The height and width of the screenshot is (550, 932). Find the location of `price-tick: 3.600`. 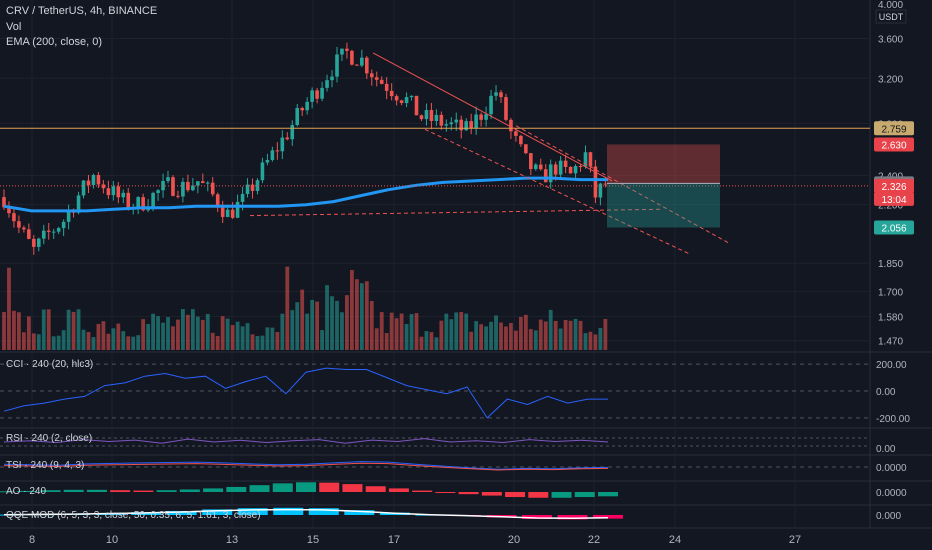

price-tick: 3.600 is located at coordinates (890, 40).